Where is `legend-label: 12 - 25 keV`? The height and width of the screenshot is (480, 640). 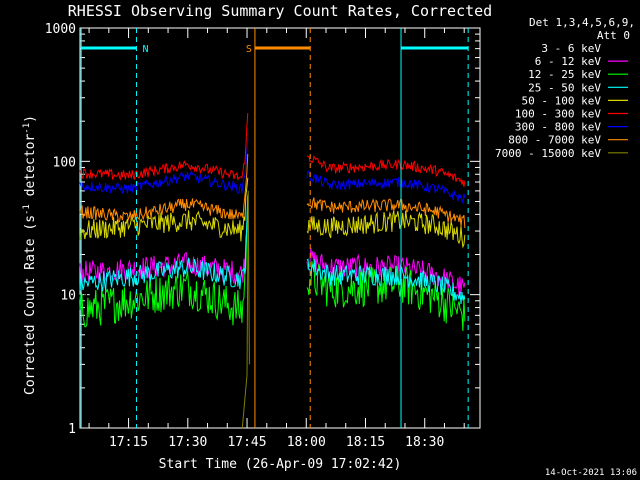
legend-label: 12 - 25 keV is located at coordinates (564, 74).